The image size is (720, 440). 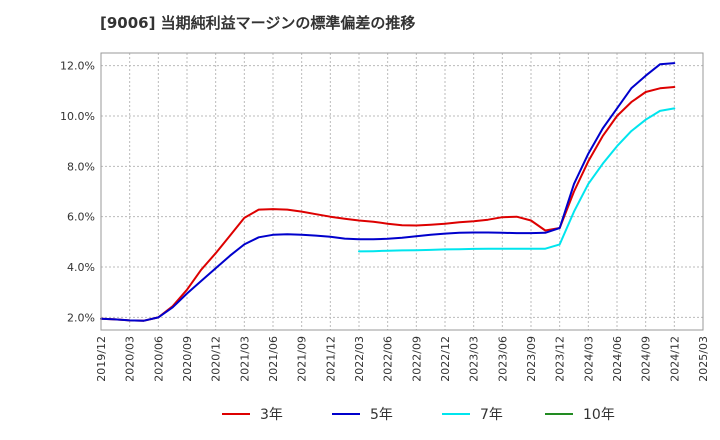 I want to click on legend: 3年 5年 7年 10年, so click(x=418, y=415).